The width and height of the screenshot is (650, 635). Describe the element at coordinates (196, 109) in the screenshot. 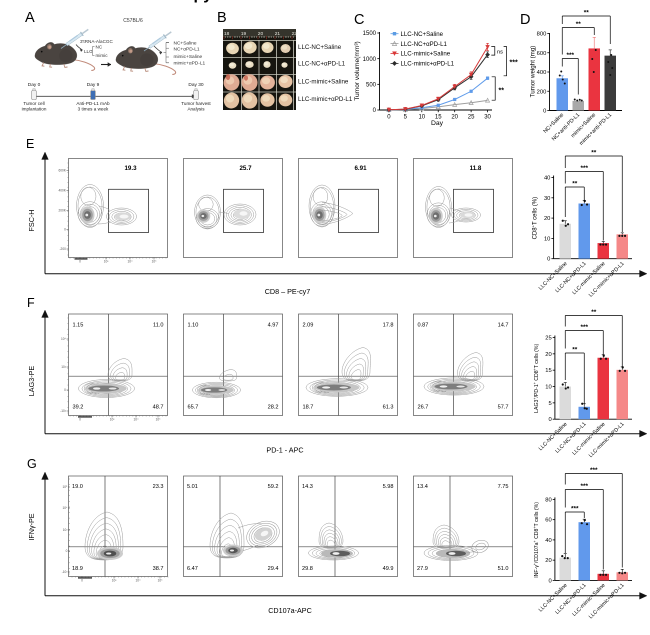

I see `svg-text: Analysis` at that location.